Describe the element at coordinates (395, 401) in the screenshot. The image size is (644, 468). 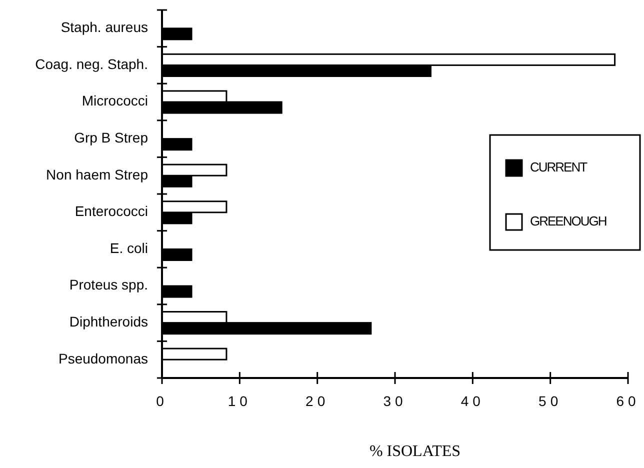
I see `x-tick-label: 30` at that location.